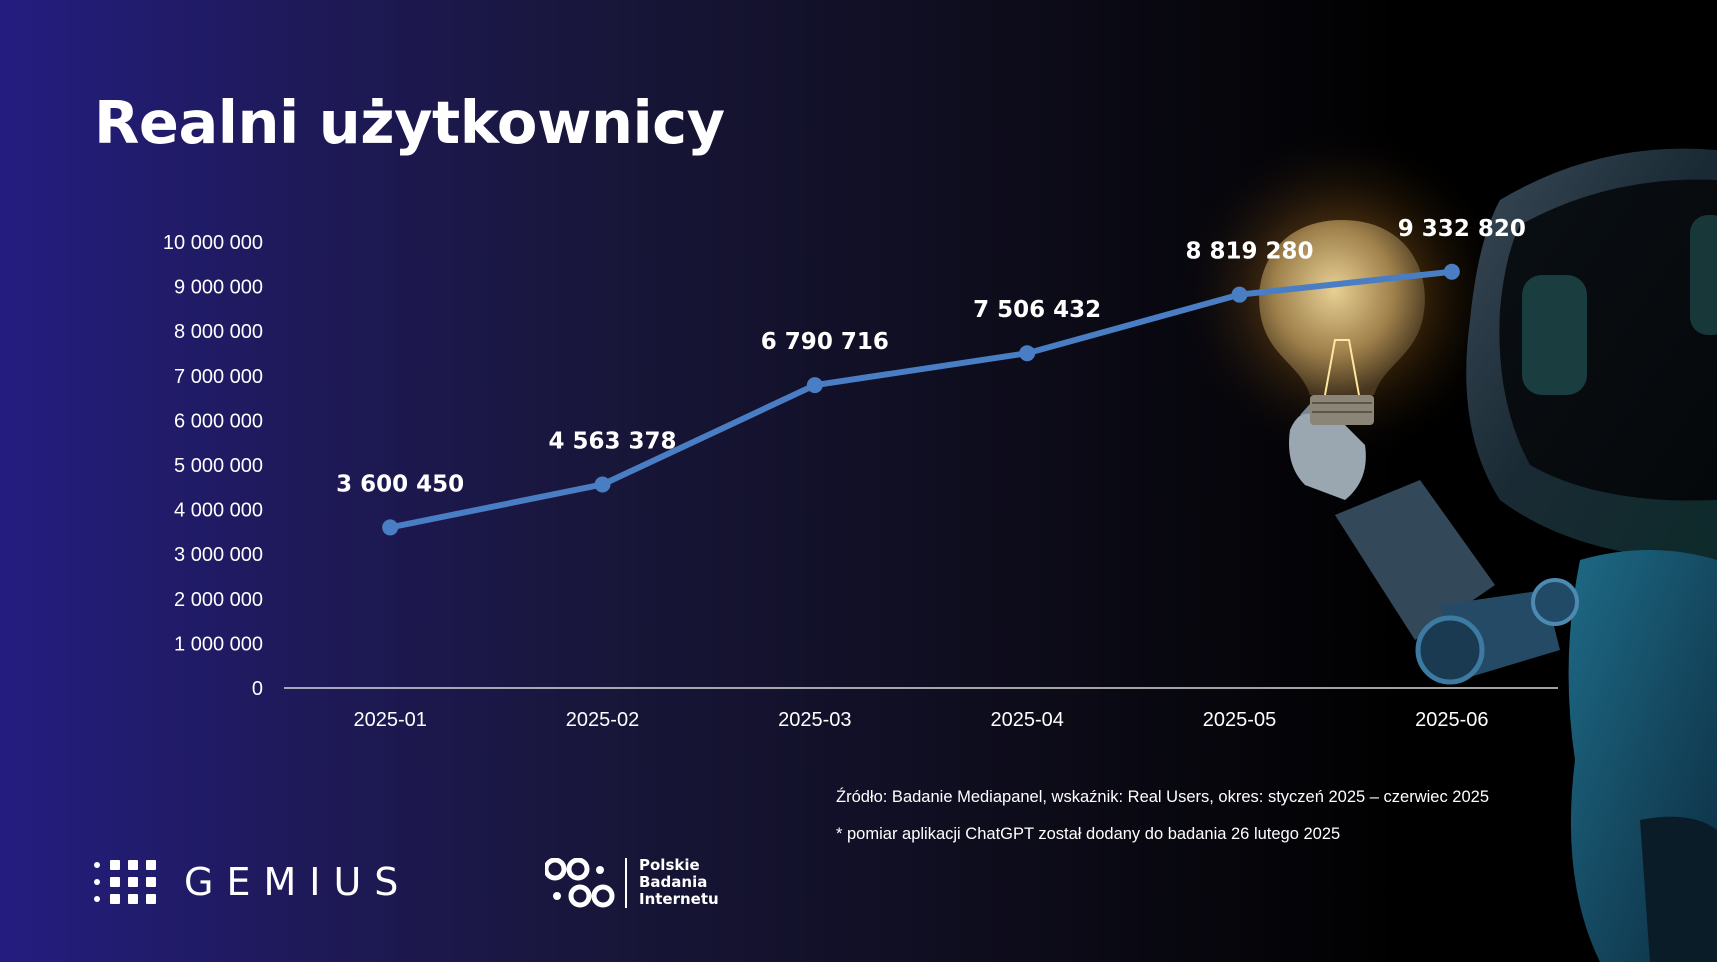 The image size is (1717, 962). I want to click on pbi-logo-divider, so click(626, 882).